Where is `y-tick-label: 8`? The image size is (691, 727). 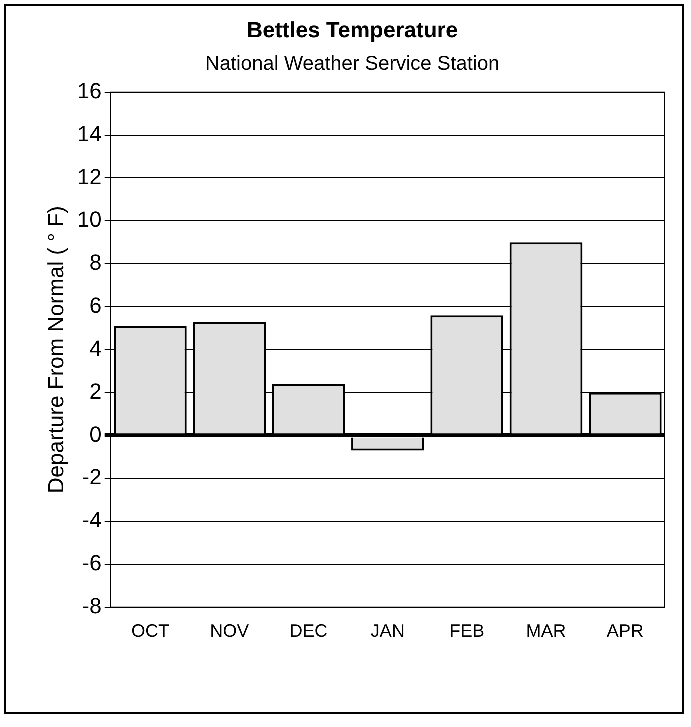
y-tick-label: 8 is located at coordinates (96, 263).